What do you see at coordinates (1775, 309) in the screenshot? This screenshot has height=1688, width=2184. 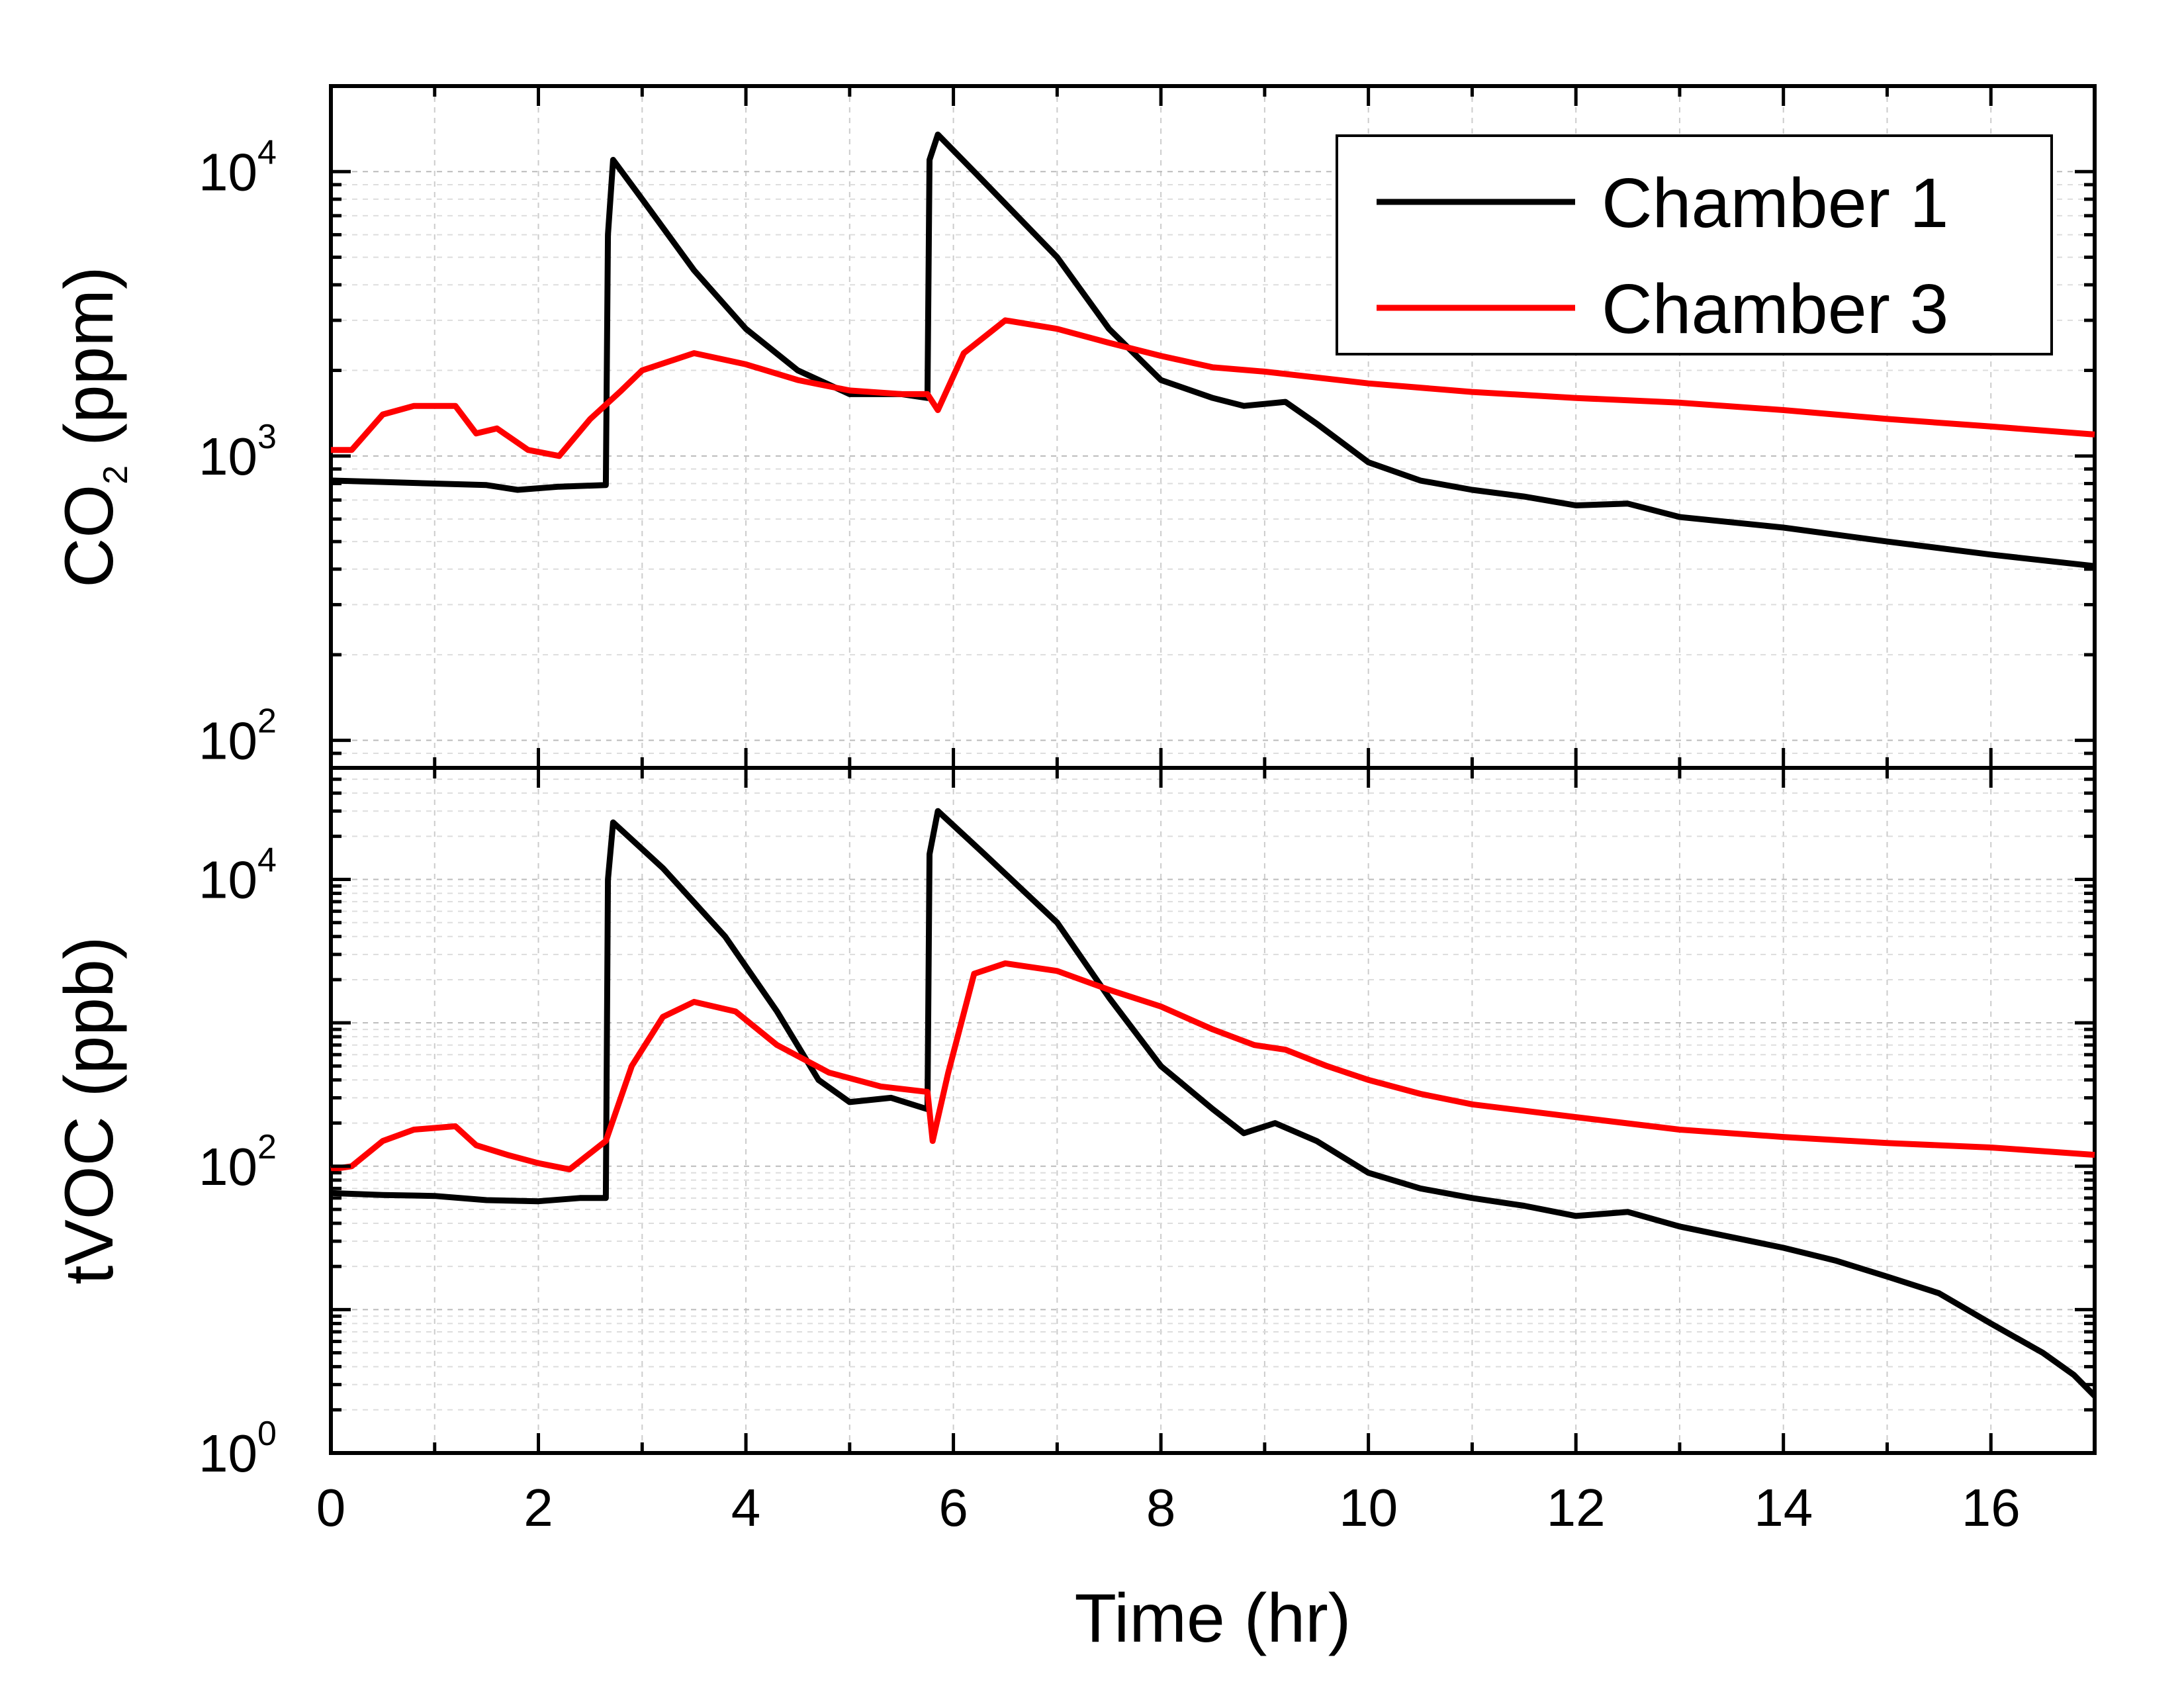 I see `legend-label-chamber-3: Chamber 3` at bounding box center [1775, 309].